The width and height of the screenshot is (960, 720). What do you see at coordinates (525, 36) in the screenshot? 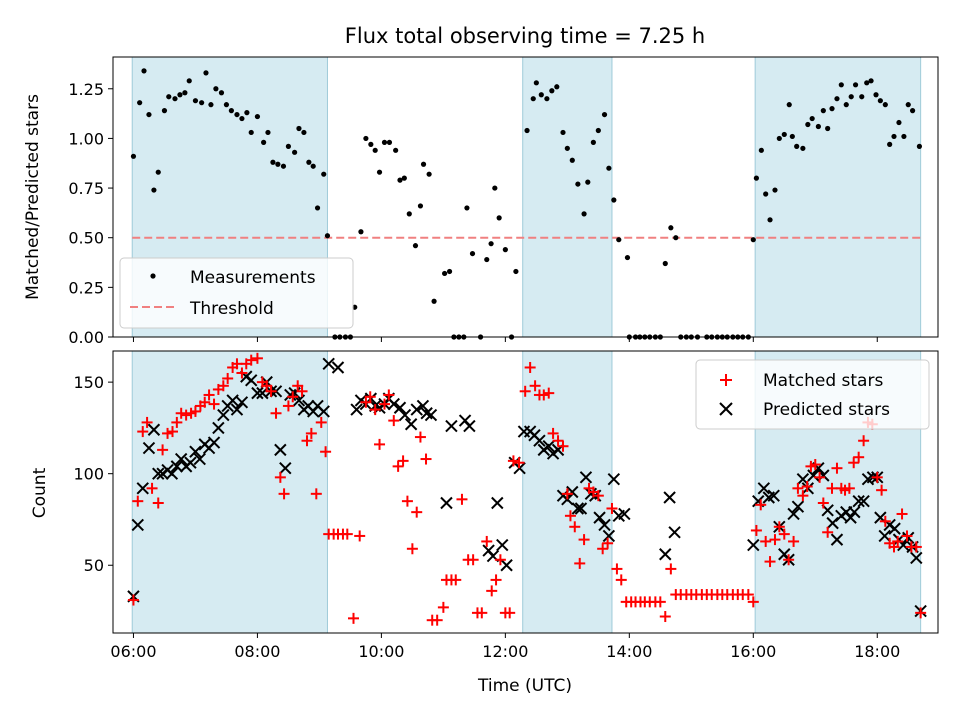
I see `chart-title: Flux total observing time = 7.25 h` at bounding box center [525, 36].